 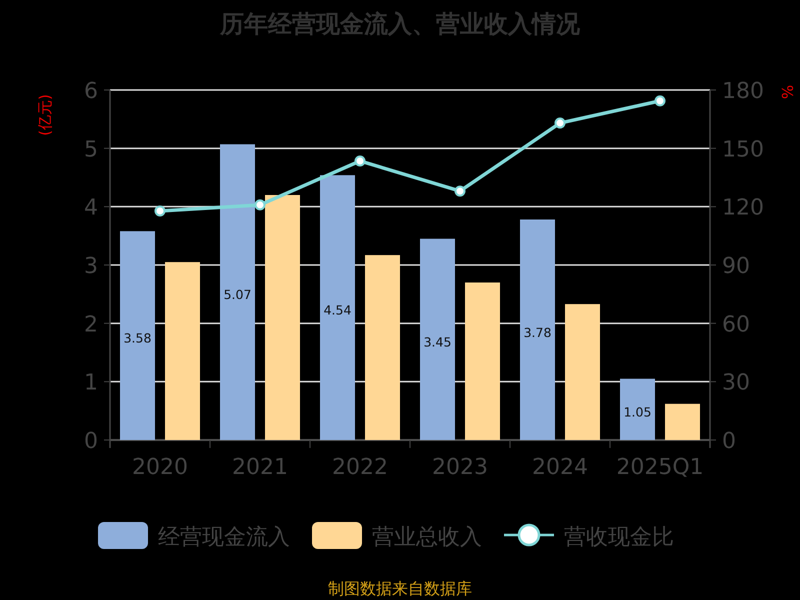 What do you see at coordinates (91, 208) in the screenshot?
I see `y-tick-label: 4` at bounding box center [91, 208].